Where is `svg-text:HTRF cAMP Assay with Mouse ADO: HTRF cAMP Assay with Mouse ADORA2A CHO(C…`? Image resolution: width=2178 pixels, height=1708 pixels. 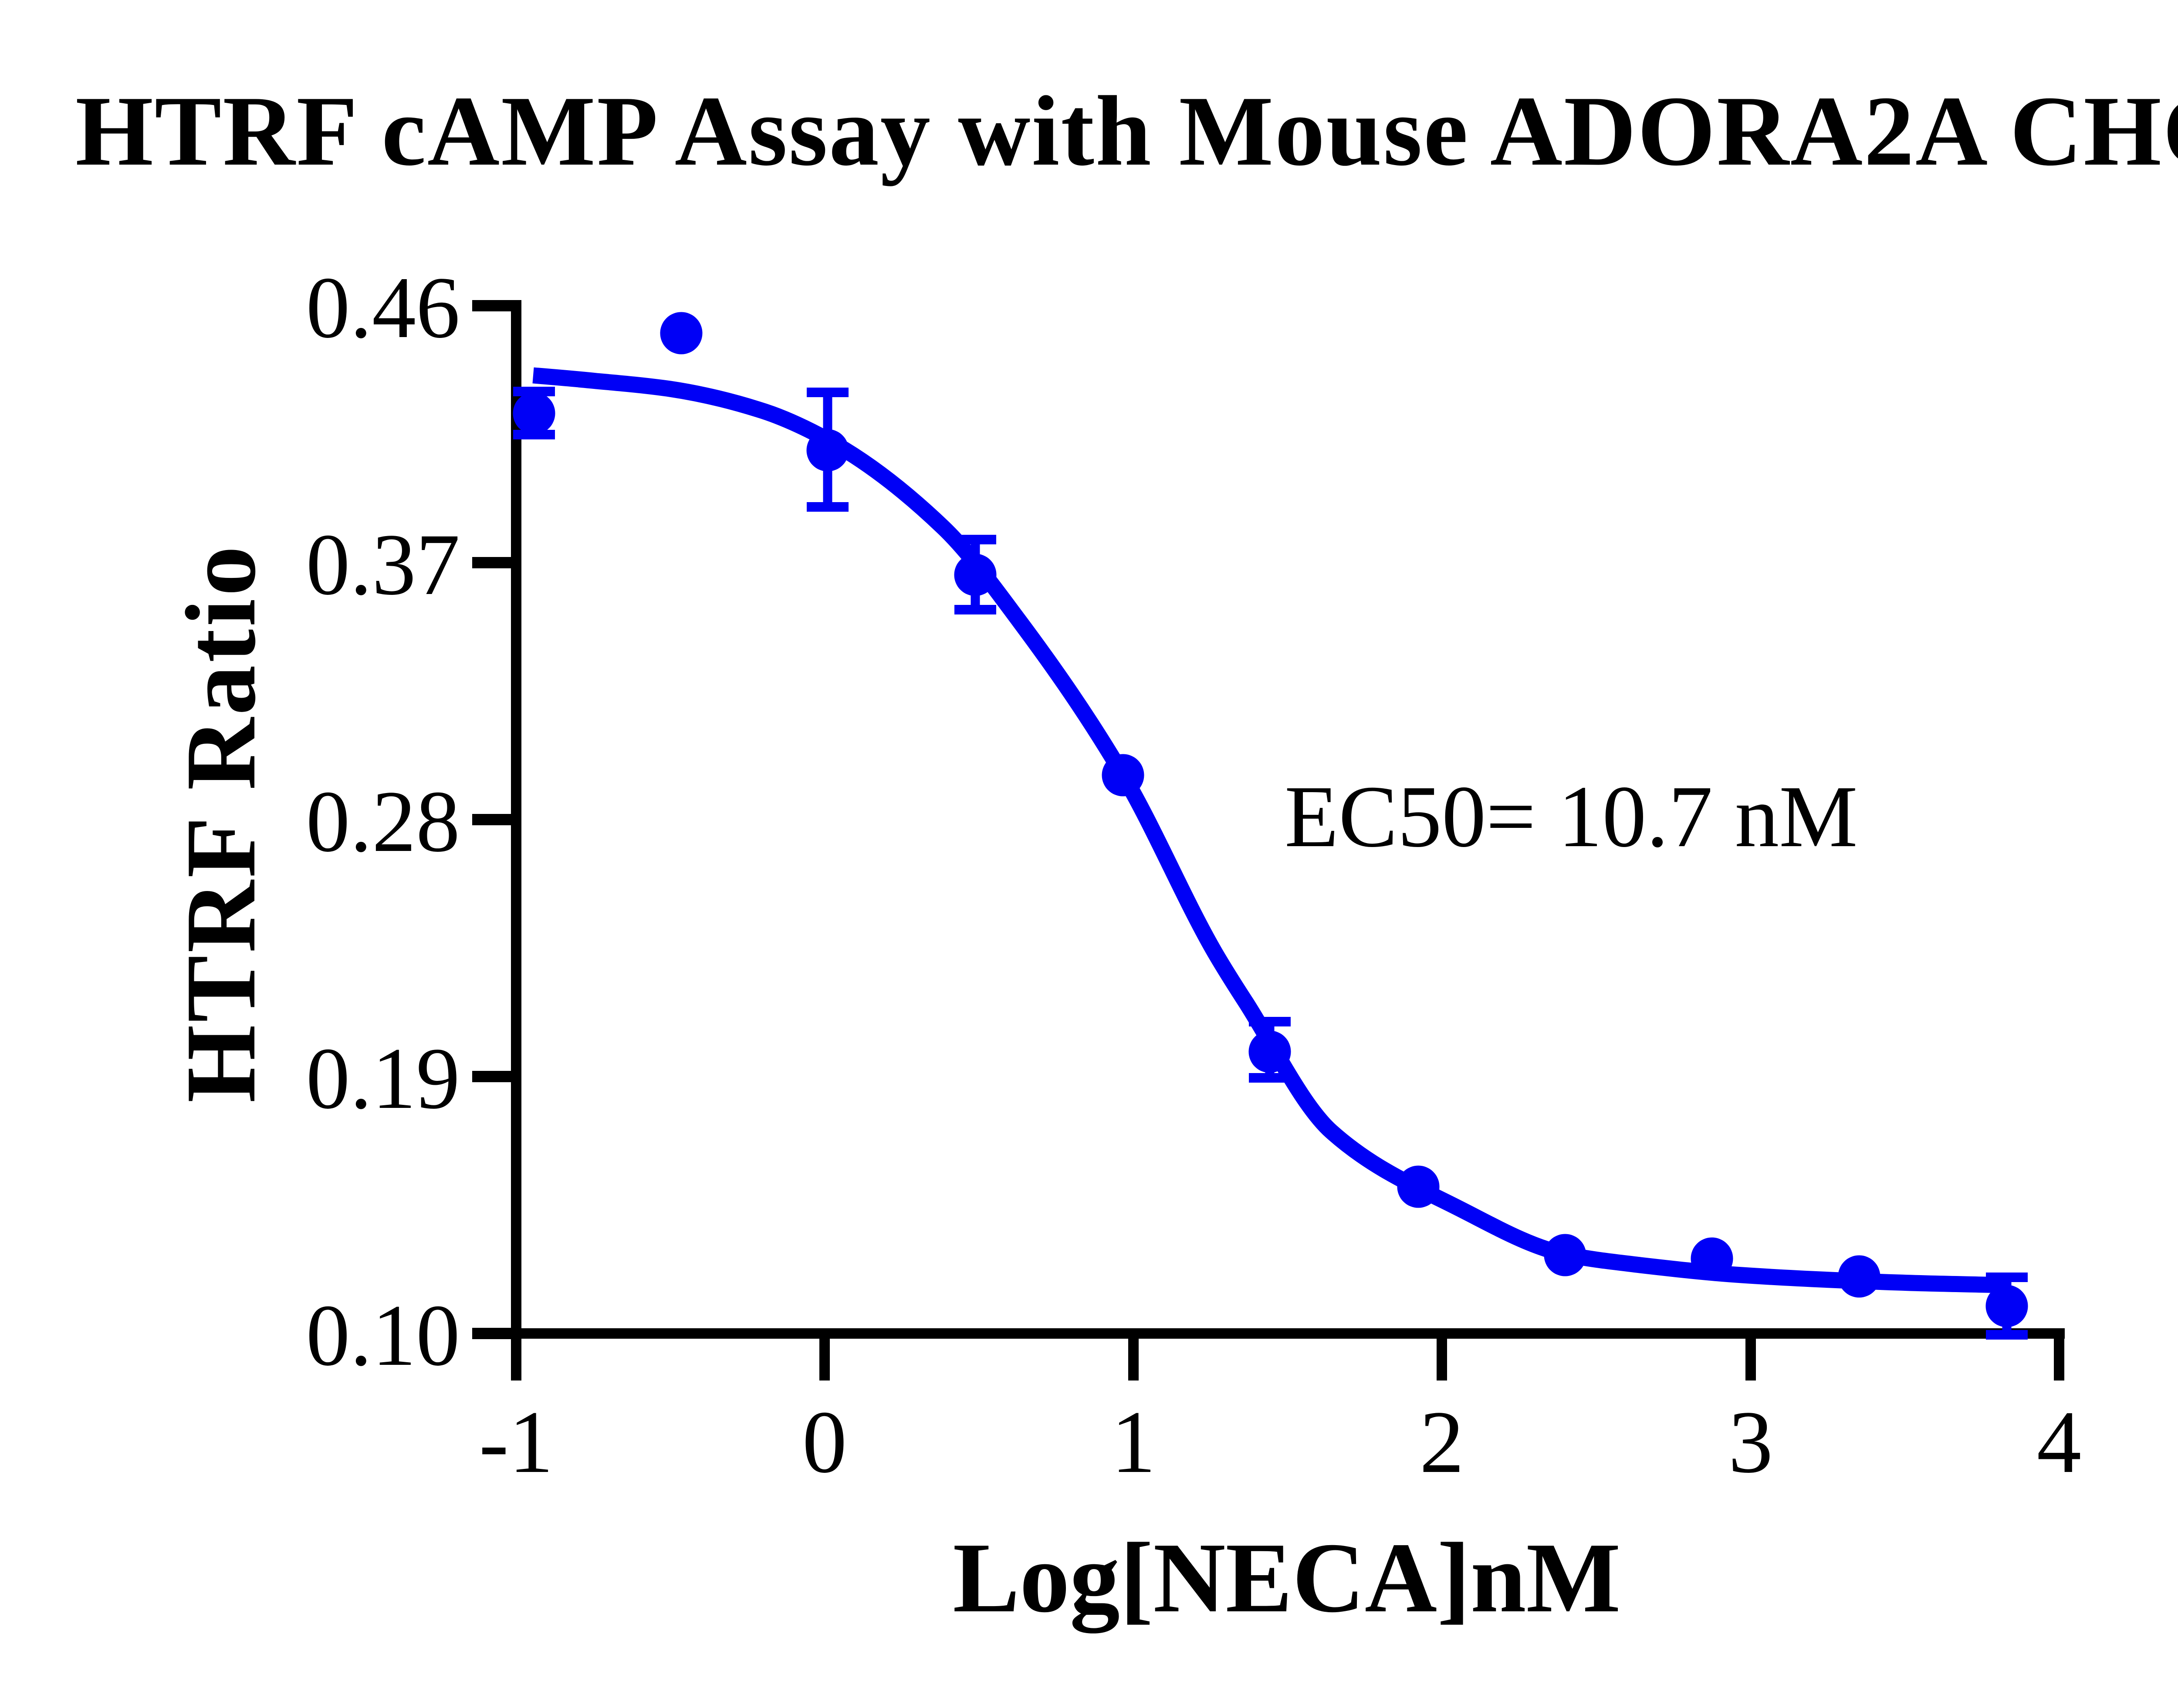
svg-text:HTRF cAMP Assay with Mouse ADO: HTRF cAMP Assay with Mouse ADORA2A CHO(C… is located at coordinates (1126, 124).